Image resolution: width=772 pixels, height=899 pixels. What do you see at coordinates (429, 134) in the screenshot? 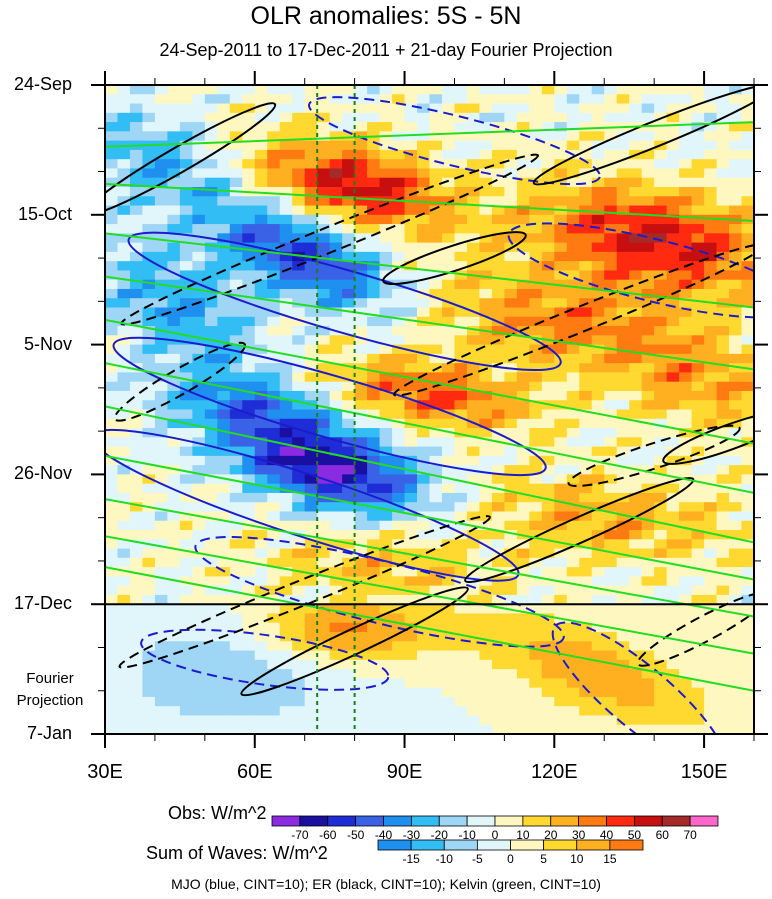
I see `kelvin-contour` at bounding box center [429, 134].